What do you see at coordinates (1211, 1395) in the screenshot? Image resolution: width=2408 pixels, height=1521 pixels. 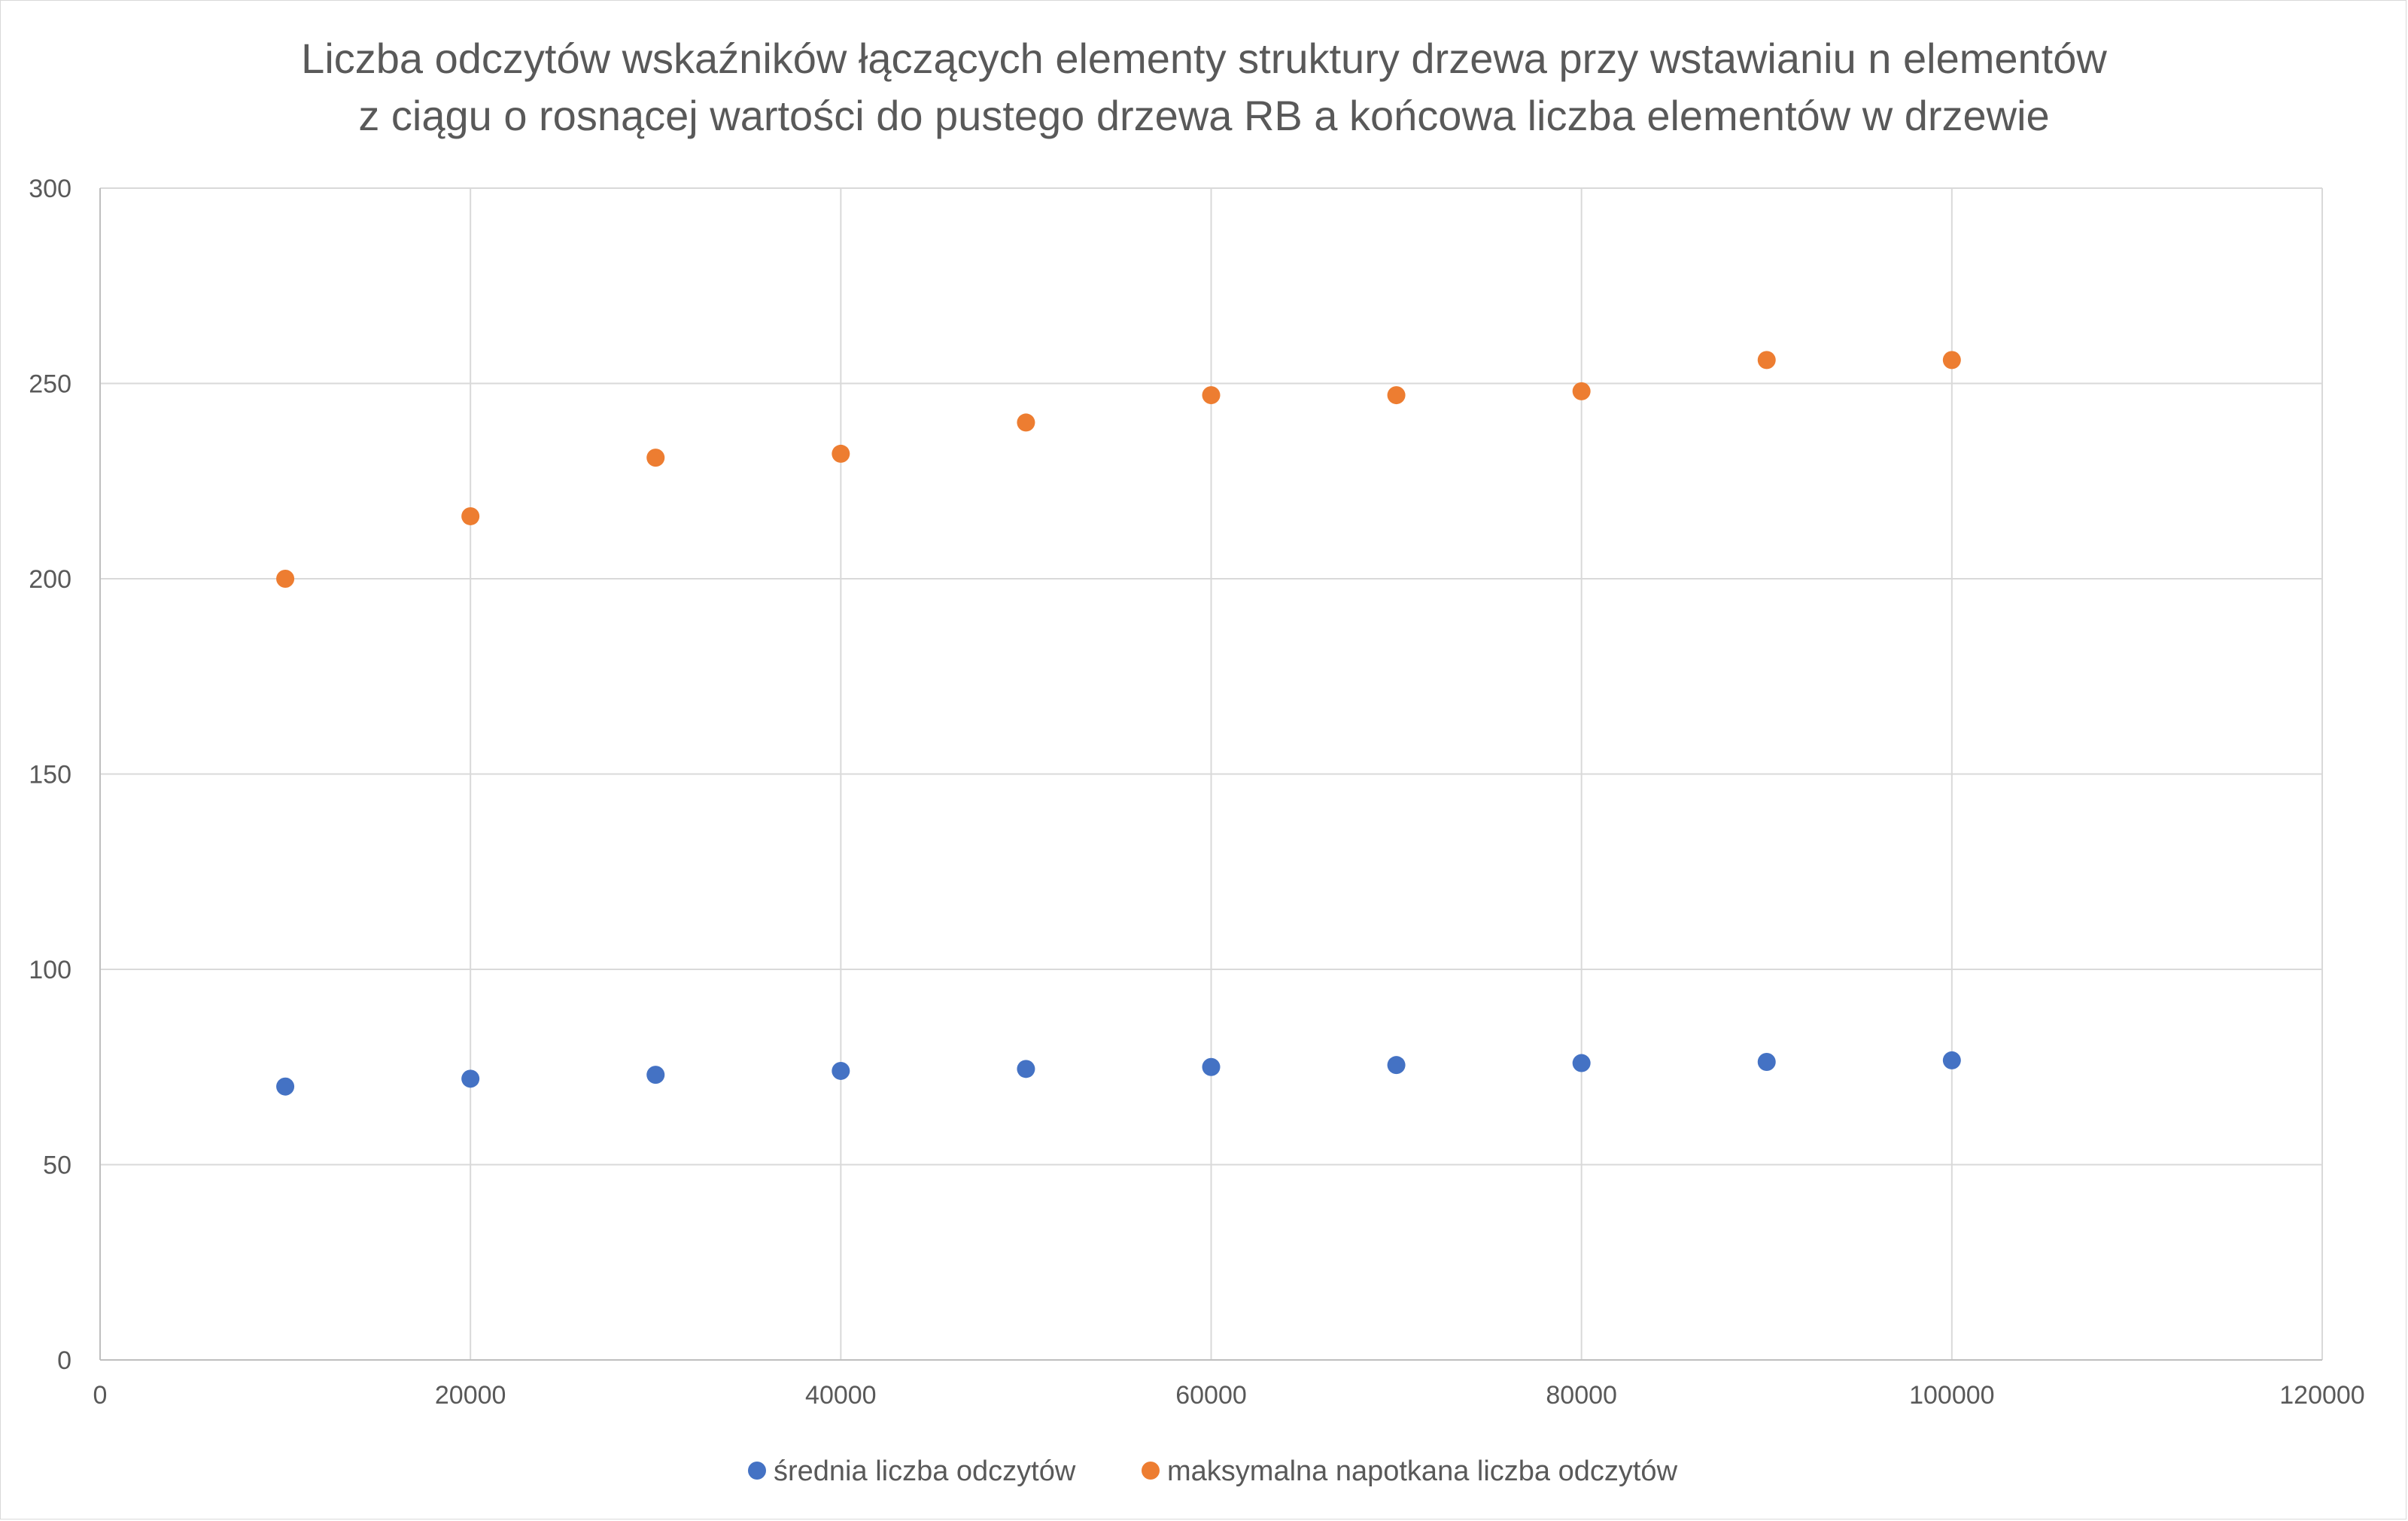 I see `x-tick-label: 60000` at bounding box center [1211, 1395].